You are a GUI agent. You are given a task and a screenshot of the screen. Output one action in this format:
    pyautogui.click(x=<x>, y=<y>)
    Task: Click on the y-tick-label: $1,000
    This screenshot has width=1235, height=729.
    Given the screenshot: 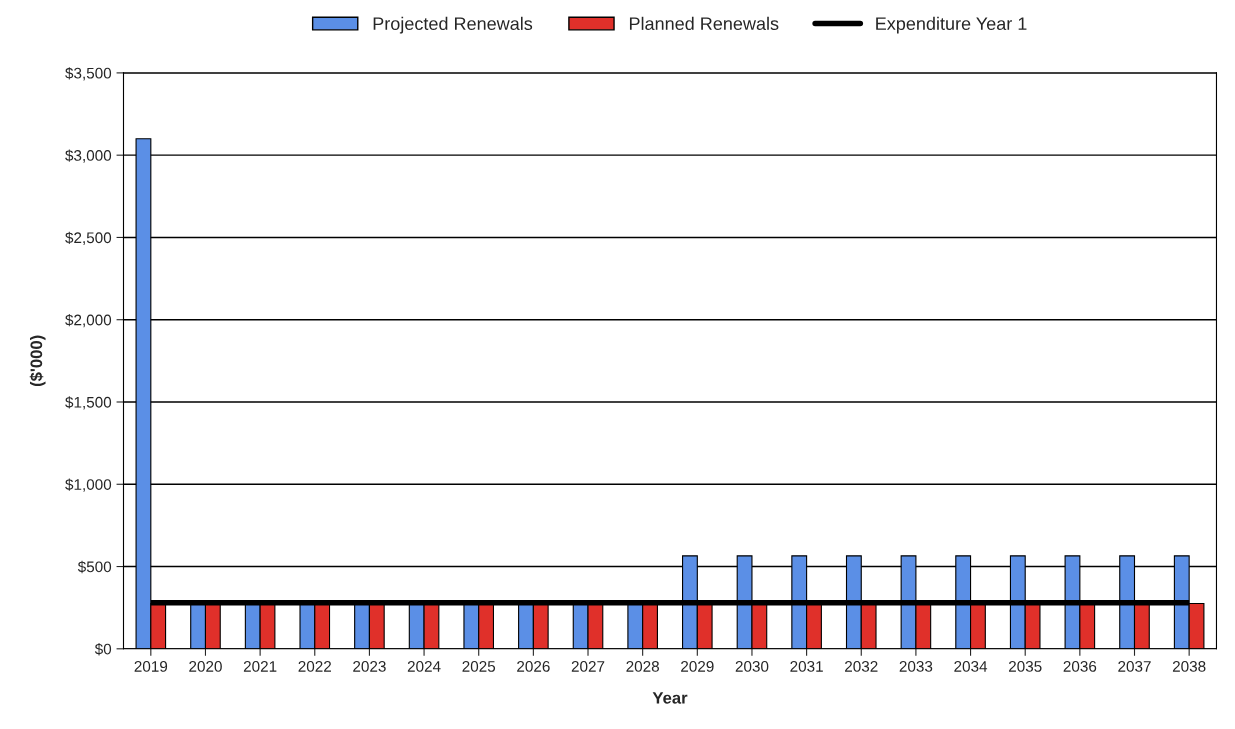 What is the action you would take?
    pyautogui.click(x=88, y=485)
    